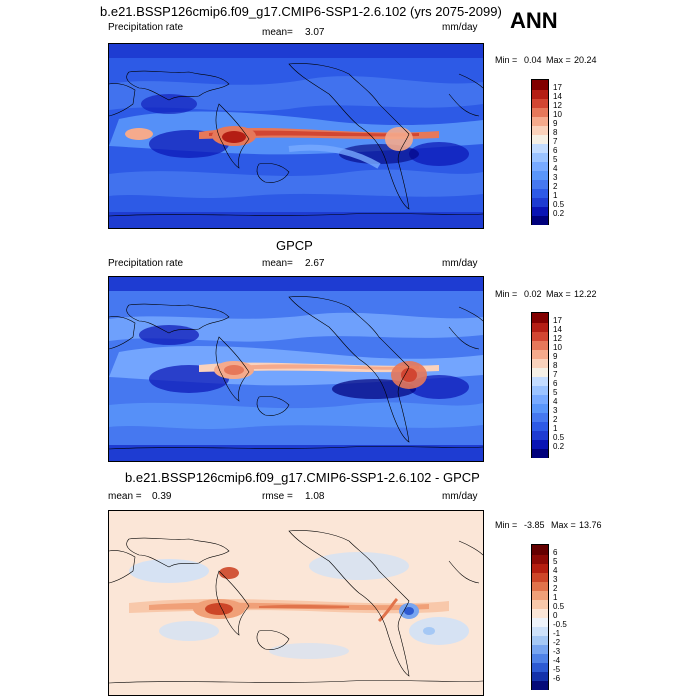 The image size is (700, 700). I want to click on colorbar-tick-label: -5, so click(557, 669).